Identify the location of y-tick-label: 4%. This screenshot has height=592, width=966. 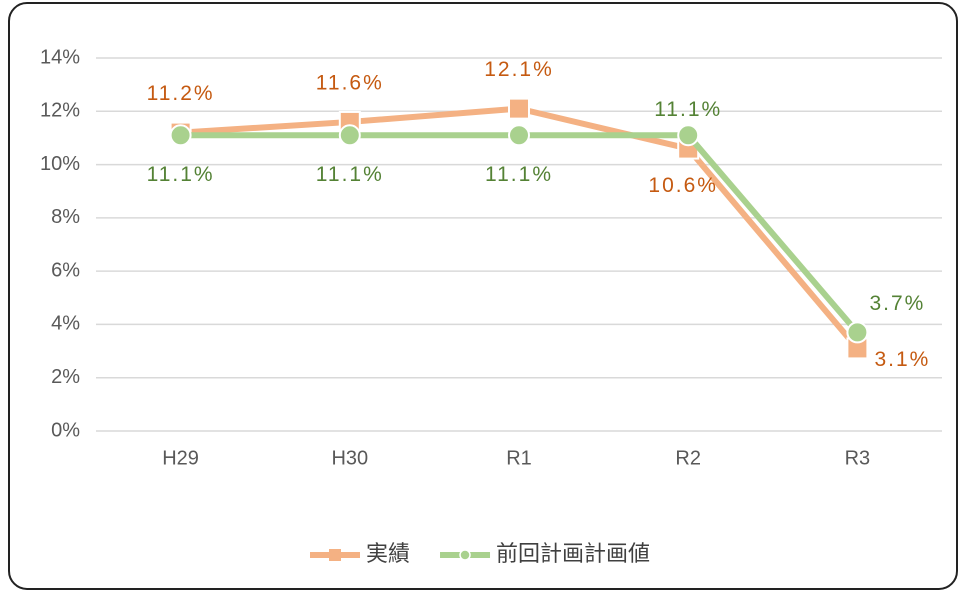
(65, 324).